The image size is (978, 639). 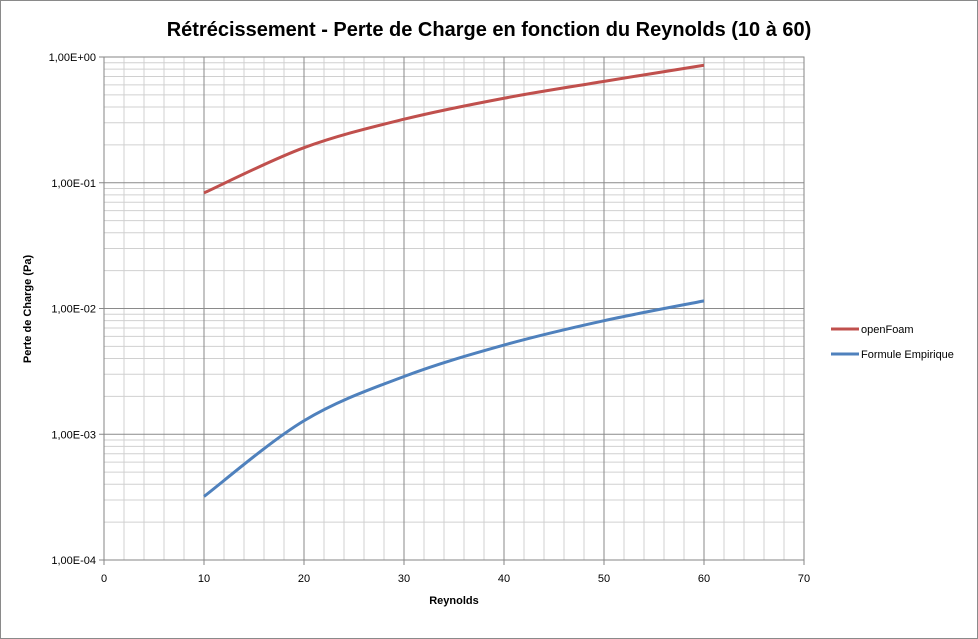 I want to click on y-tick-label: 1,00E-04, so click(x=73, y=561).